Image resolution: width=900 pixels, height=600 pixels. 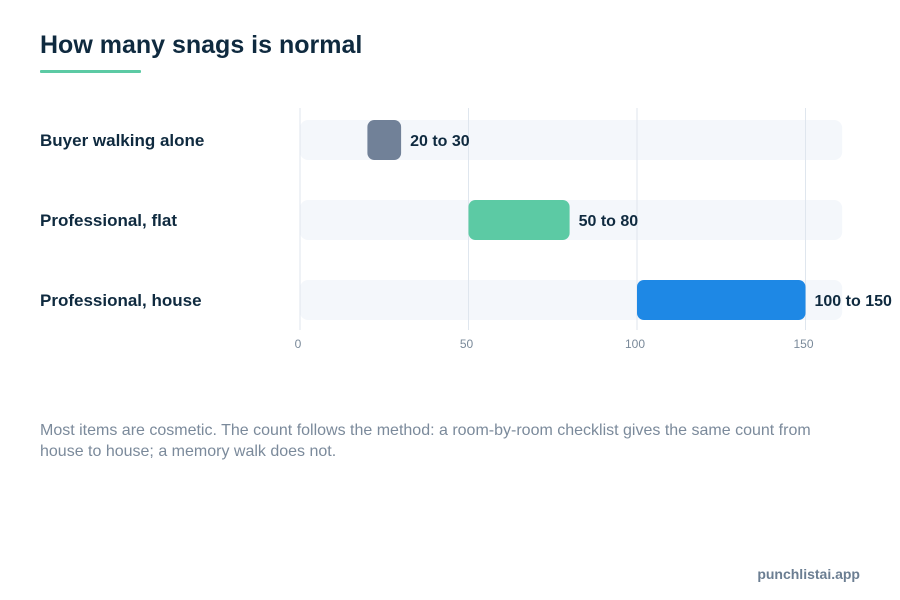 I want to click on value-label: 100 to 150, so click(x=853, y=301).